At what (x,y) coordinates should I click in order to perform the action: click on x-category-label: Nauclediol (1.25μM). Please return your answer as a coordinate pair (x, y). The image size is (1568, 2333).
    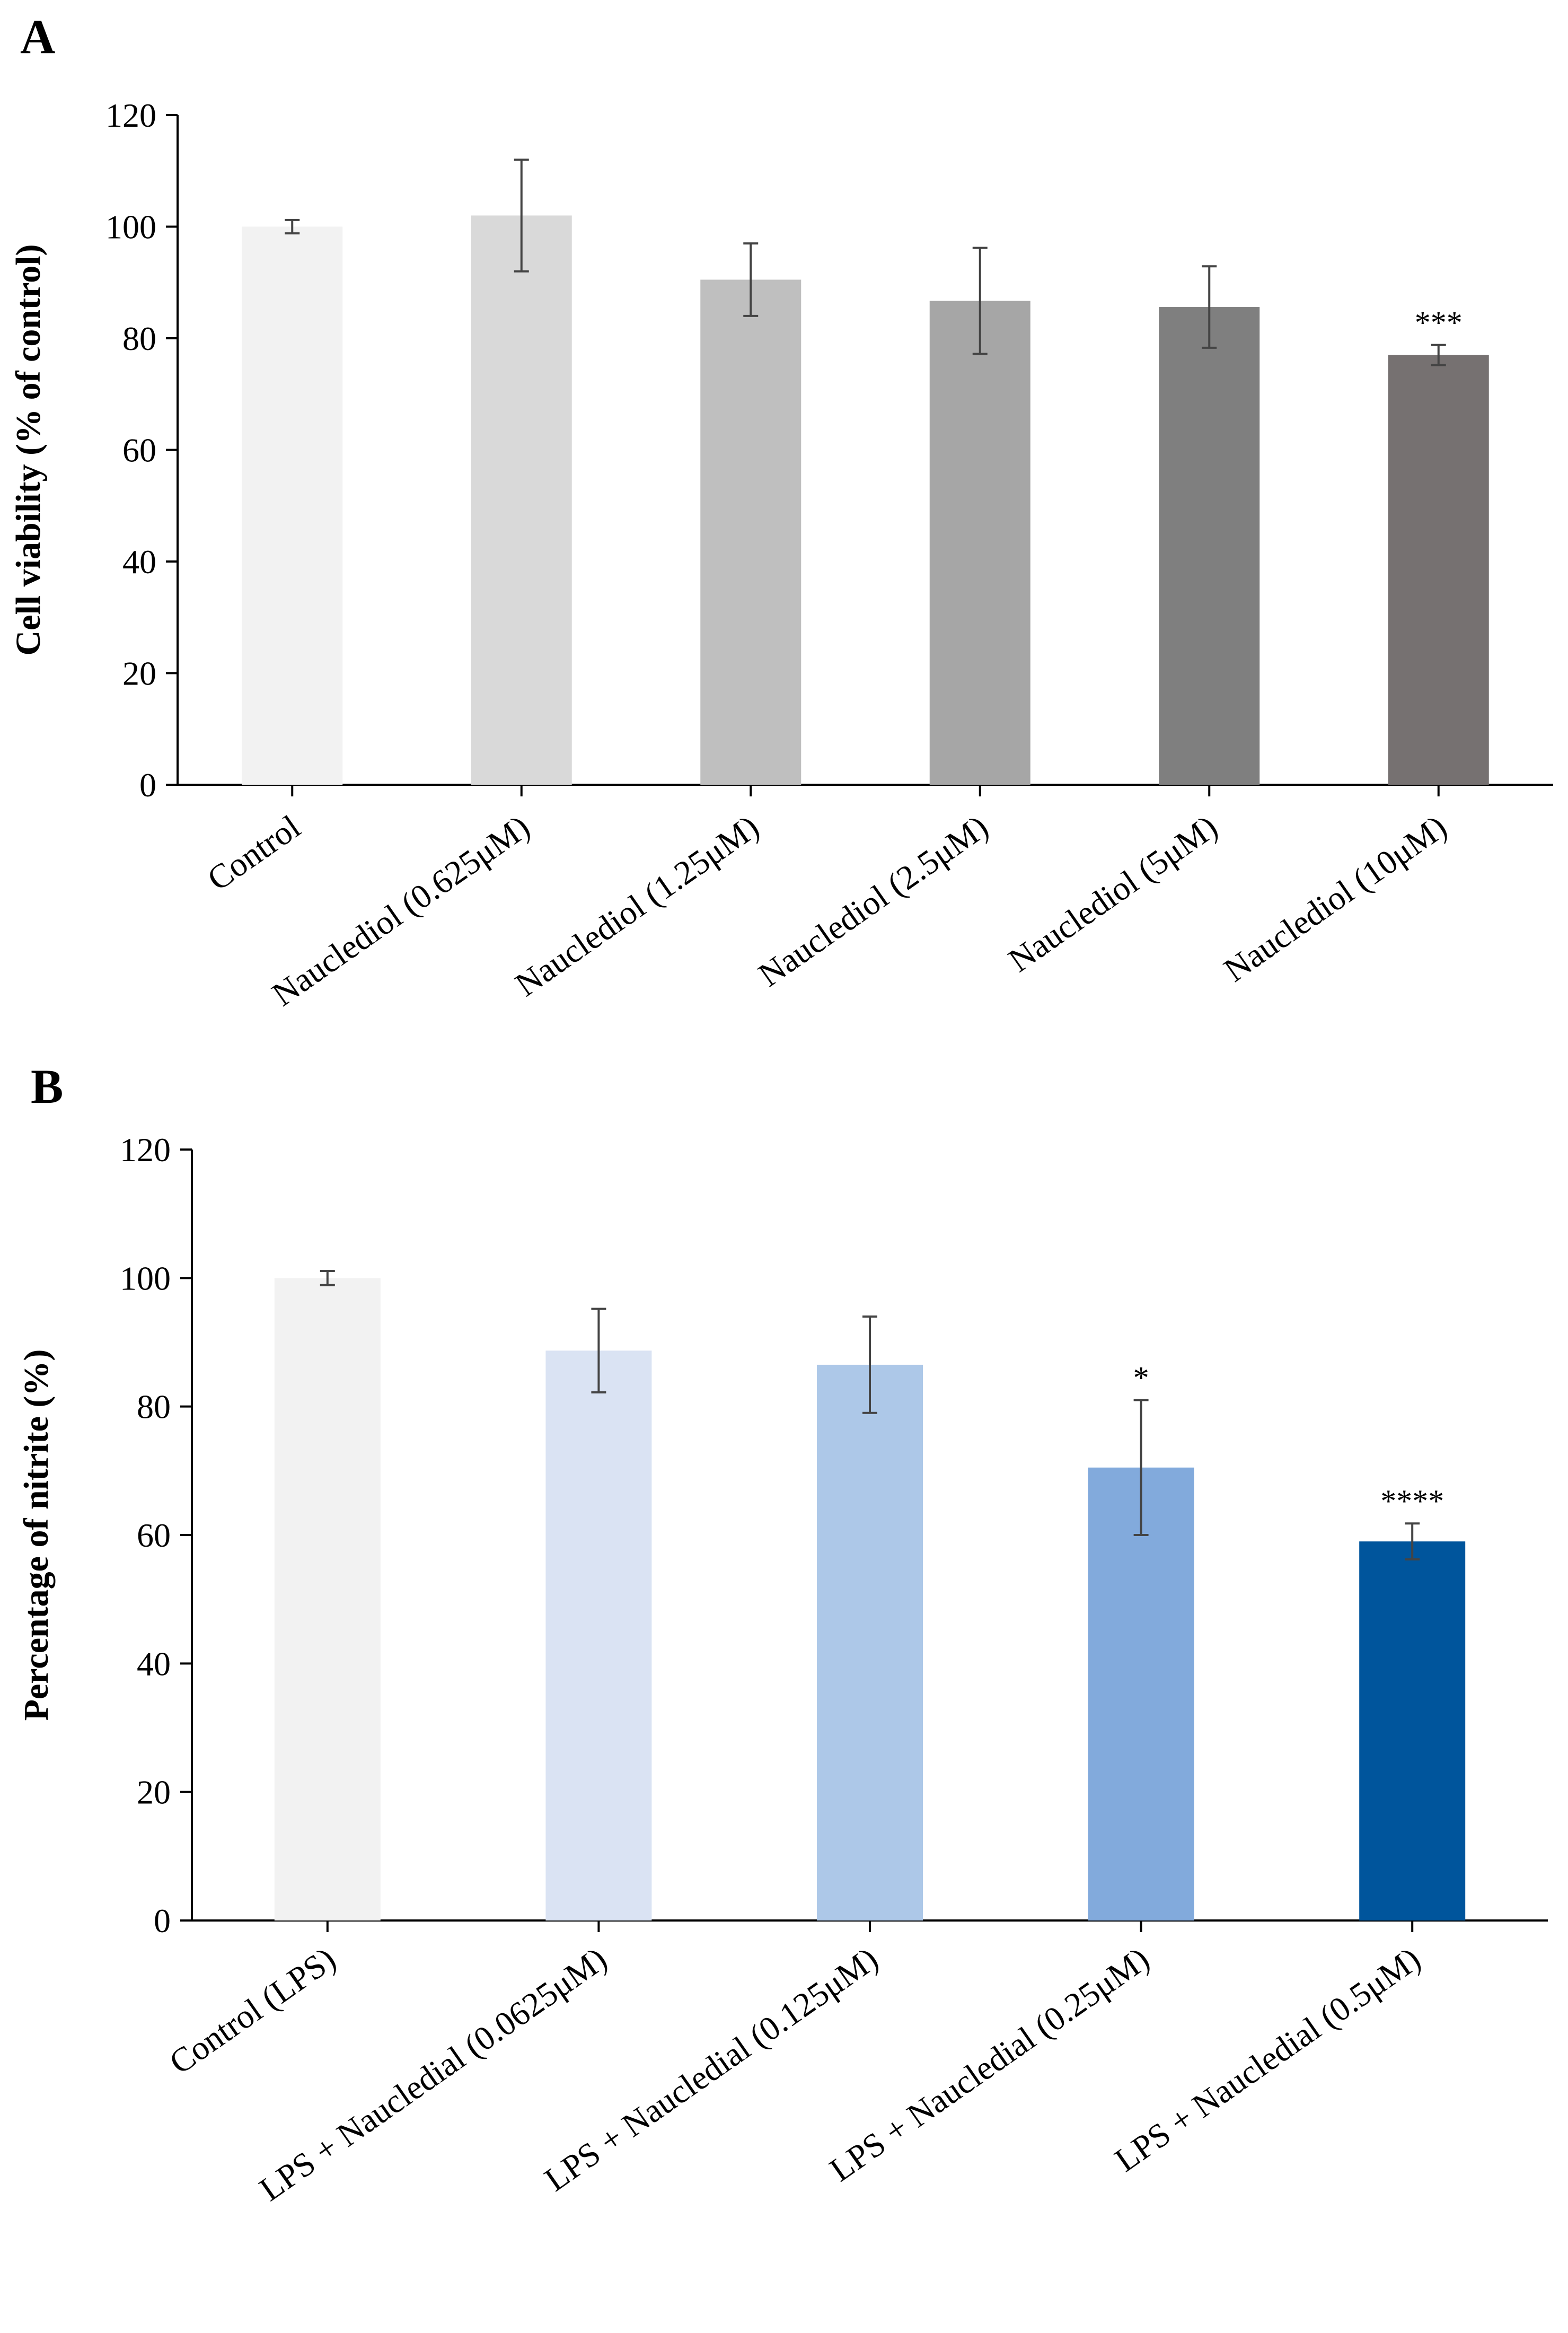
    Looking at the image, I should click on (636, 905).